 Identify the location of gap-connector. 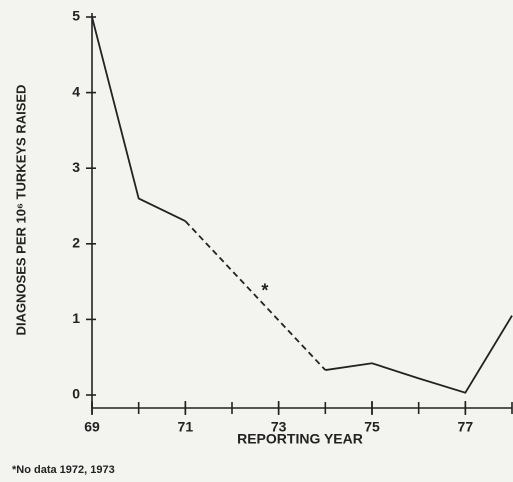
(255, 295).